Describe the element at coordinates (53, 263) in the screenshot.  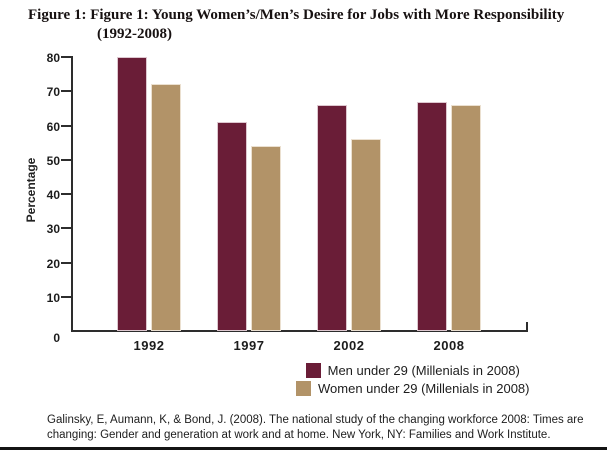
I see `y-tick-label-20: 20` at that location.